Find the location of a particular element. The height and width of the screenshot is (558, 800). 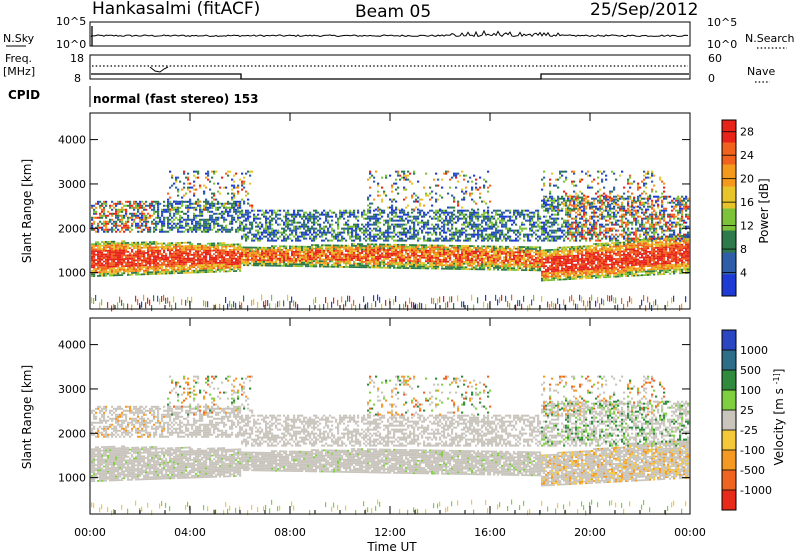

nave-tick-top: 60 is located at coordinates (715, 58).